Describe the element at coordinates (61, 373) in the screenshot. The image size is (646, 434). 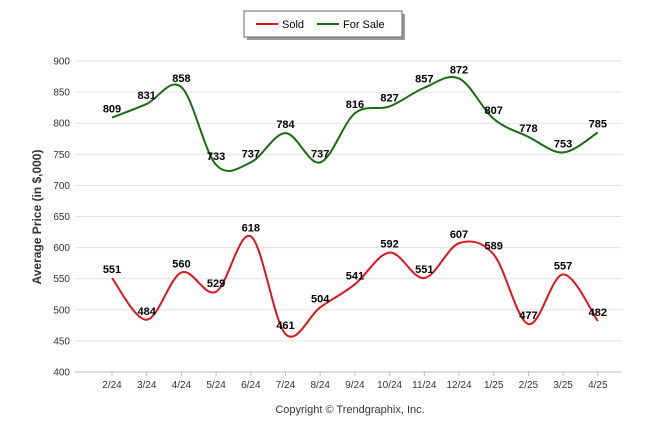
I see `y-tick-label: 400` at that location.